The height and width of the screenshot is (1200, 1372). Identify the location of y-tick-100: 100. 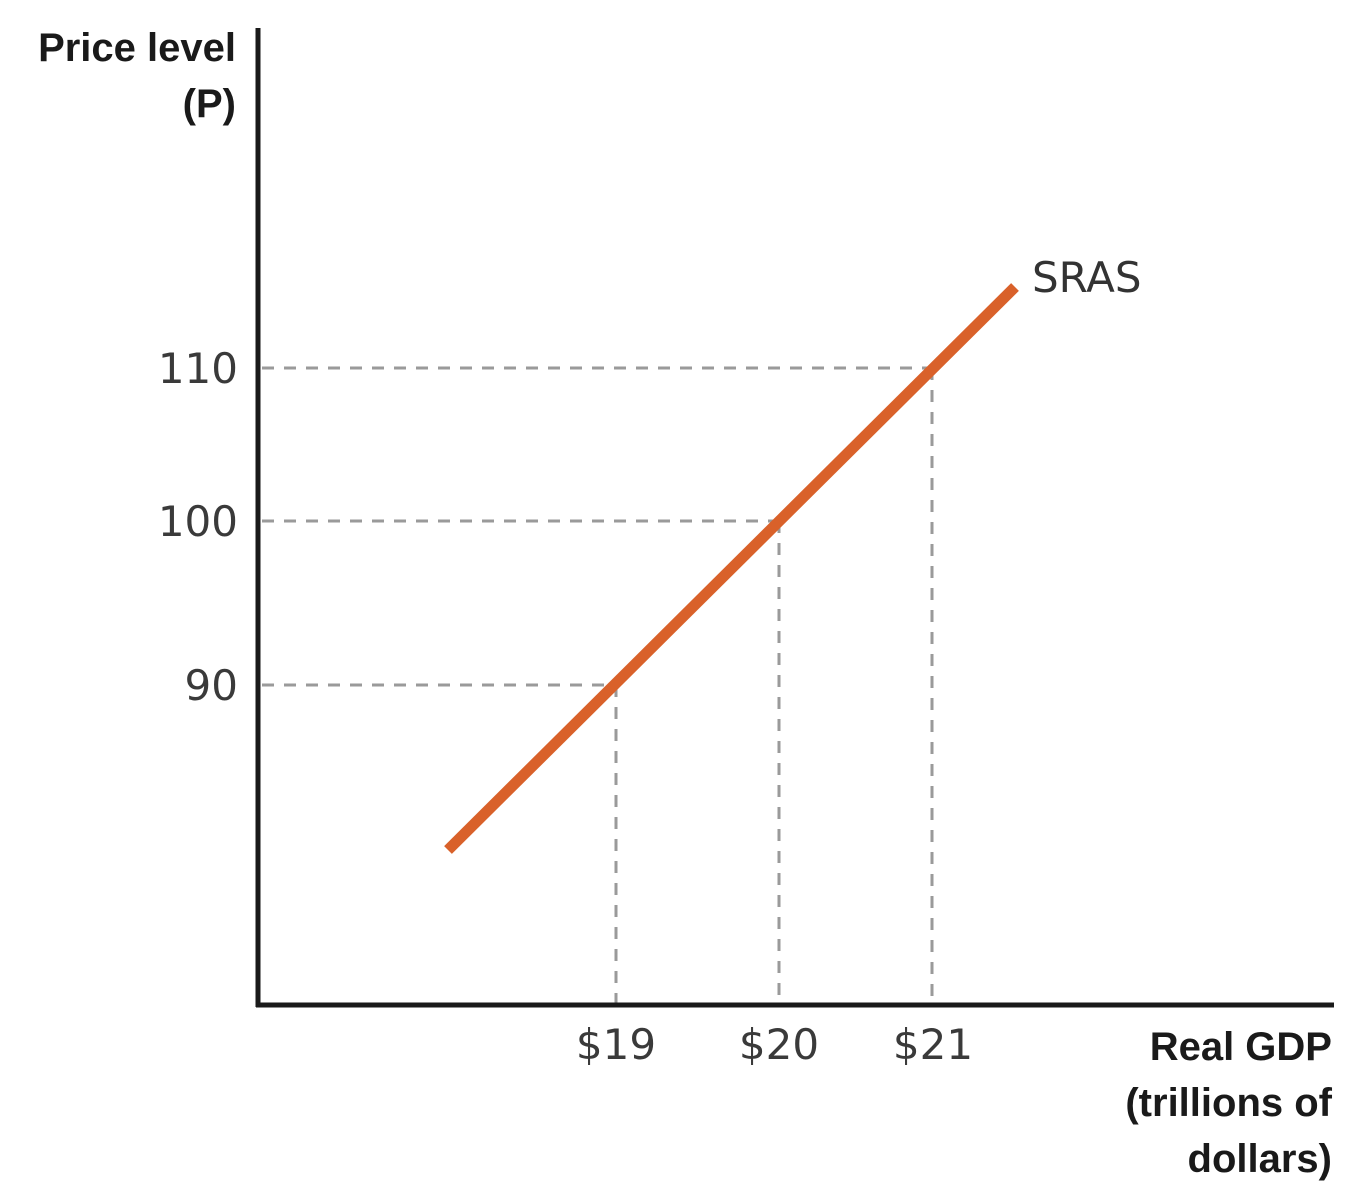
(198, 521).